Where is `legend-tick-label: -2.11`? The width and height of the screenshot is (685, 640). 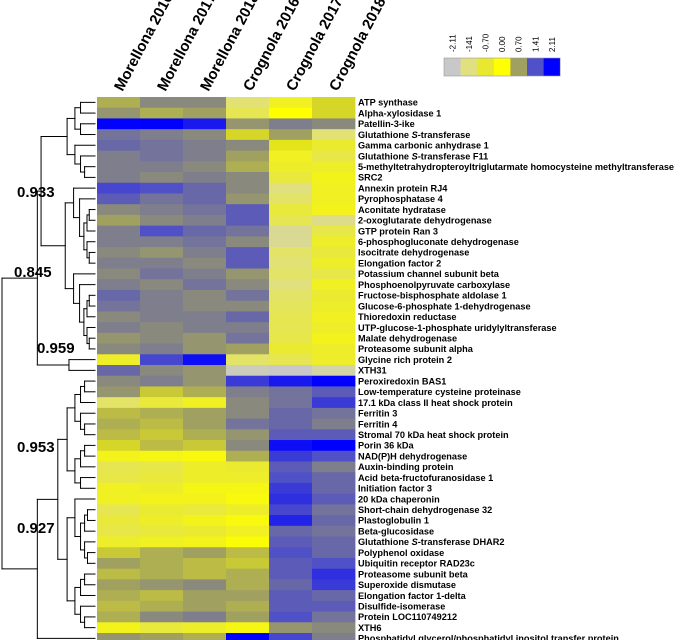
legend-tick-label: -2.11 is located at coordinates (452, 43).